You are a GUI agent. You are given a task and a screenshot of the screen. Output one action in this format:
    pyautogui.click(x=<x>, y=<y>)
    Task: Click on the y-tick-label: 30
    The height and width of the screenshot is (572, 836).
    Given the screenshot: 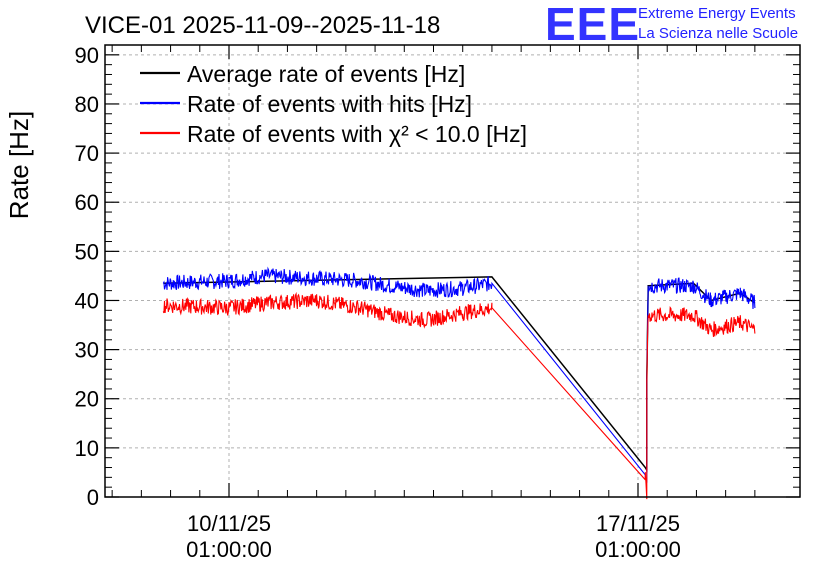 What is the action you would take?
    pyautogui.click(x=87, y=350)
    